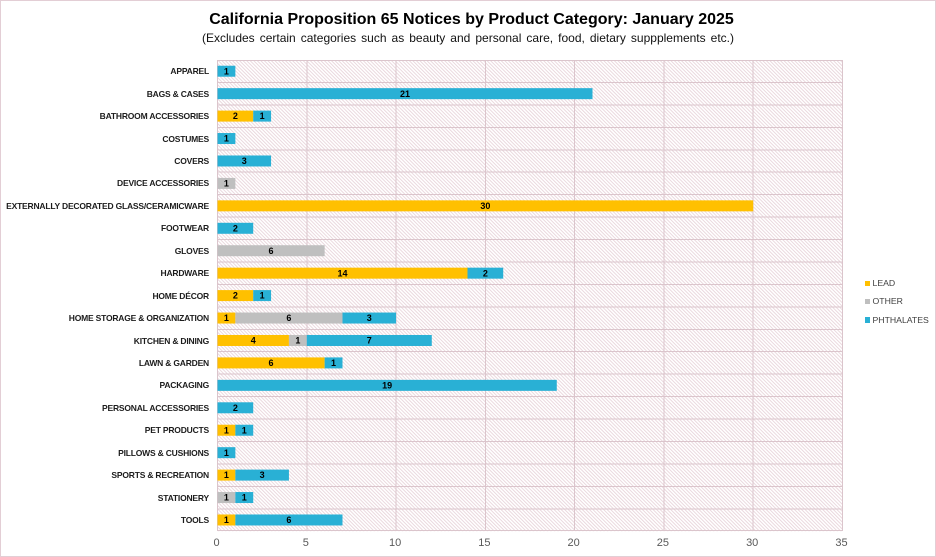  What do you see at coordinates (342, 273) in the screenshot?
I see `svg-text: 14` at bounding box center [342, 273].